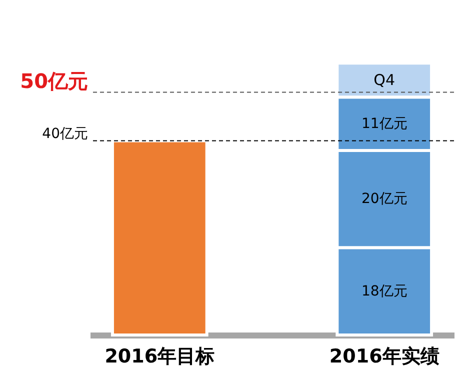 Image resolution: width=464 pixels, height=388 pixels. What do you see at coordinates (54, 81) in the screenshot?
I see `ref-line-label: 50亿元` at bounding box center [54, 81].